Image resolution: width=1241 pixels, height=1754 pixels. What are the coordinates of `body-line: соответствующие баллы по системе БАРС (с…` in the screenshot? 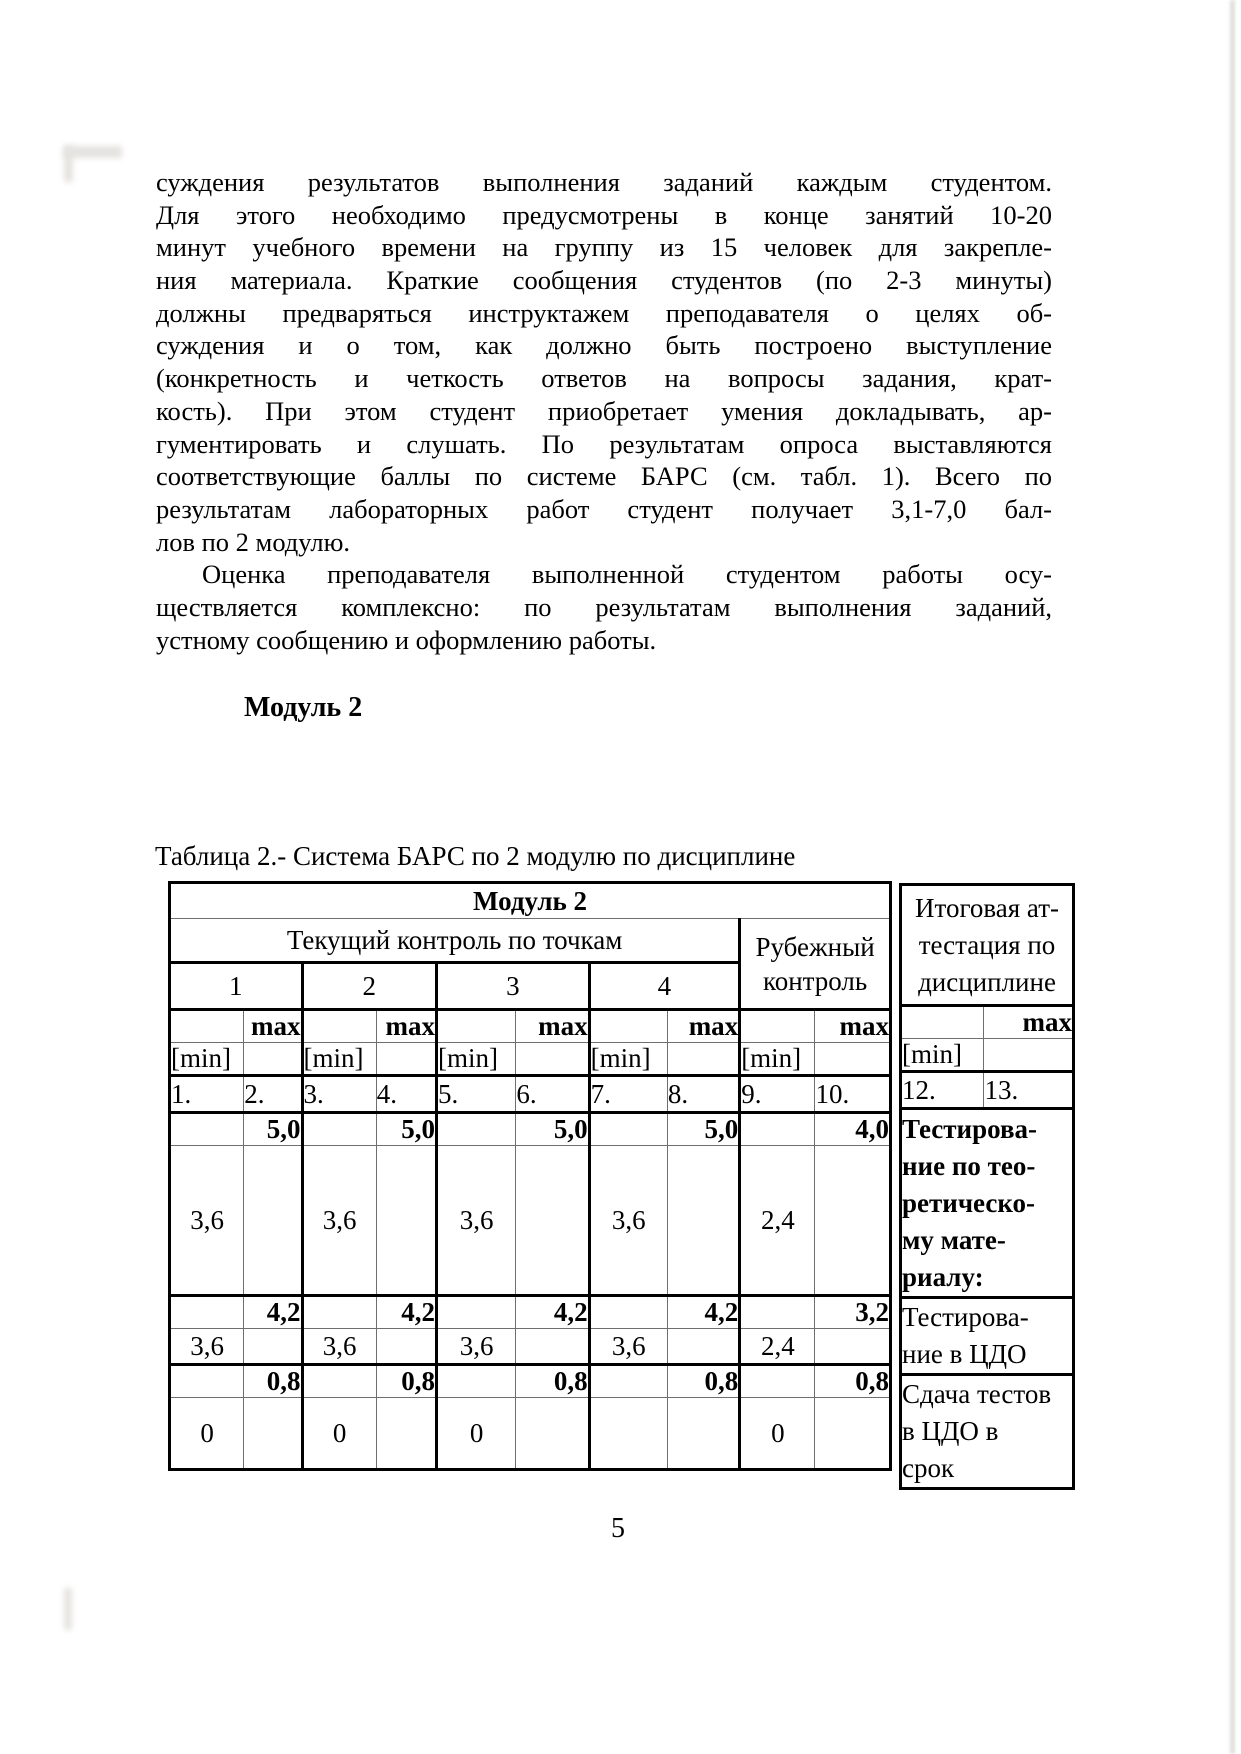 It's located at (604, 476).